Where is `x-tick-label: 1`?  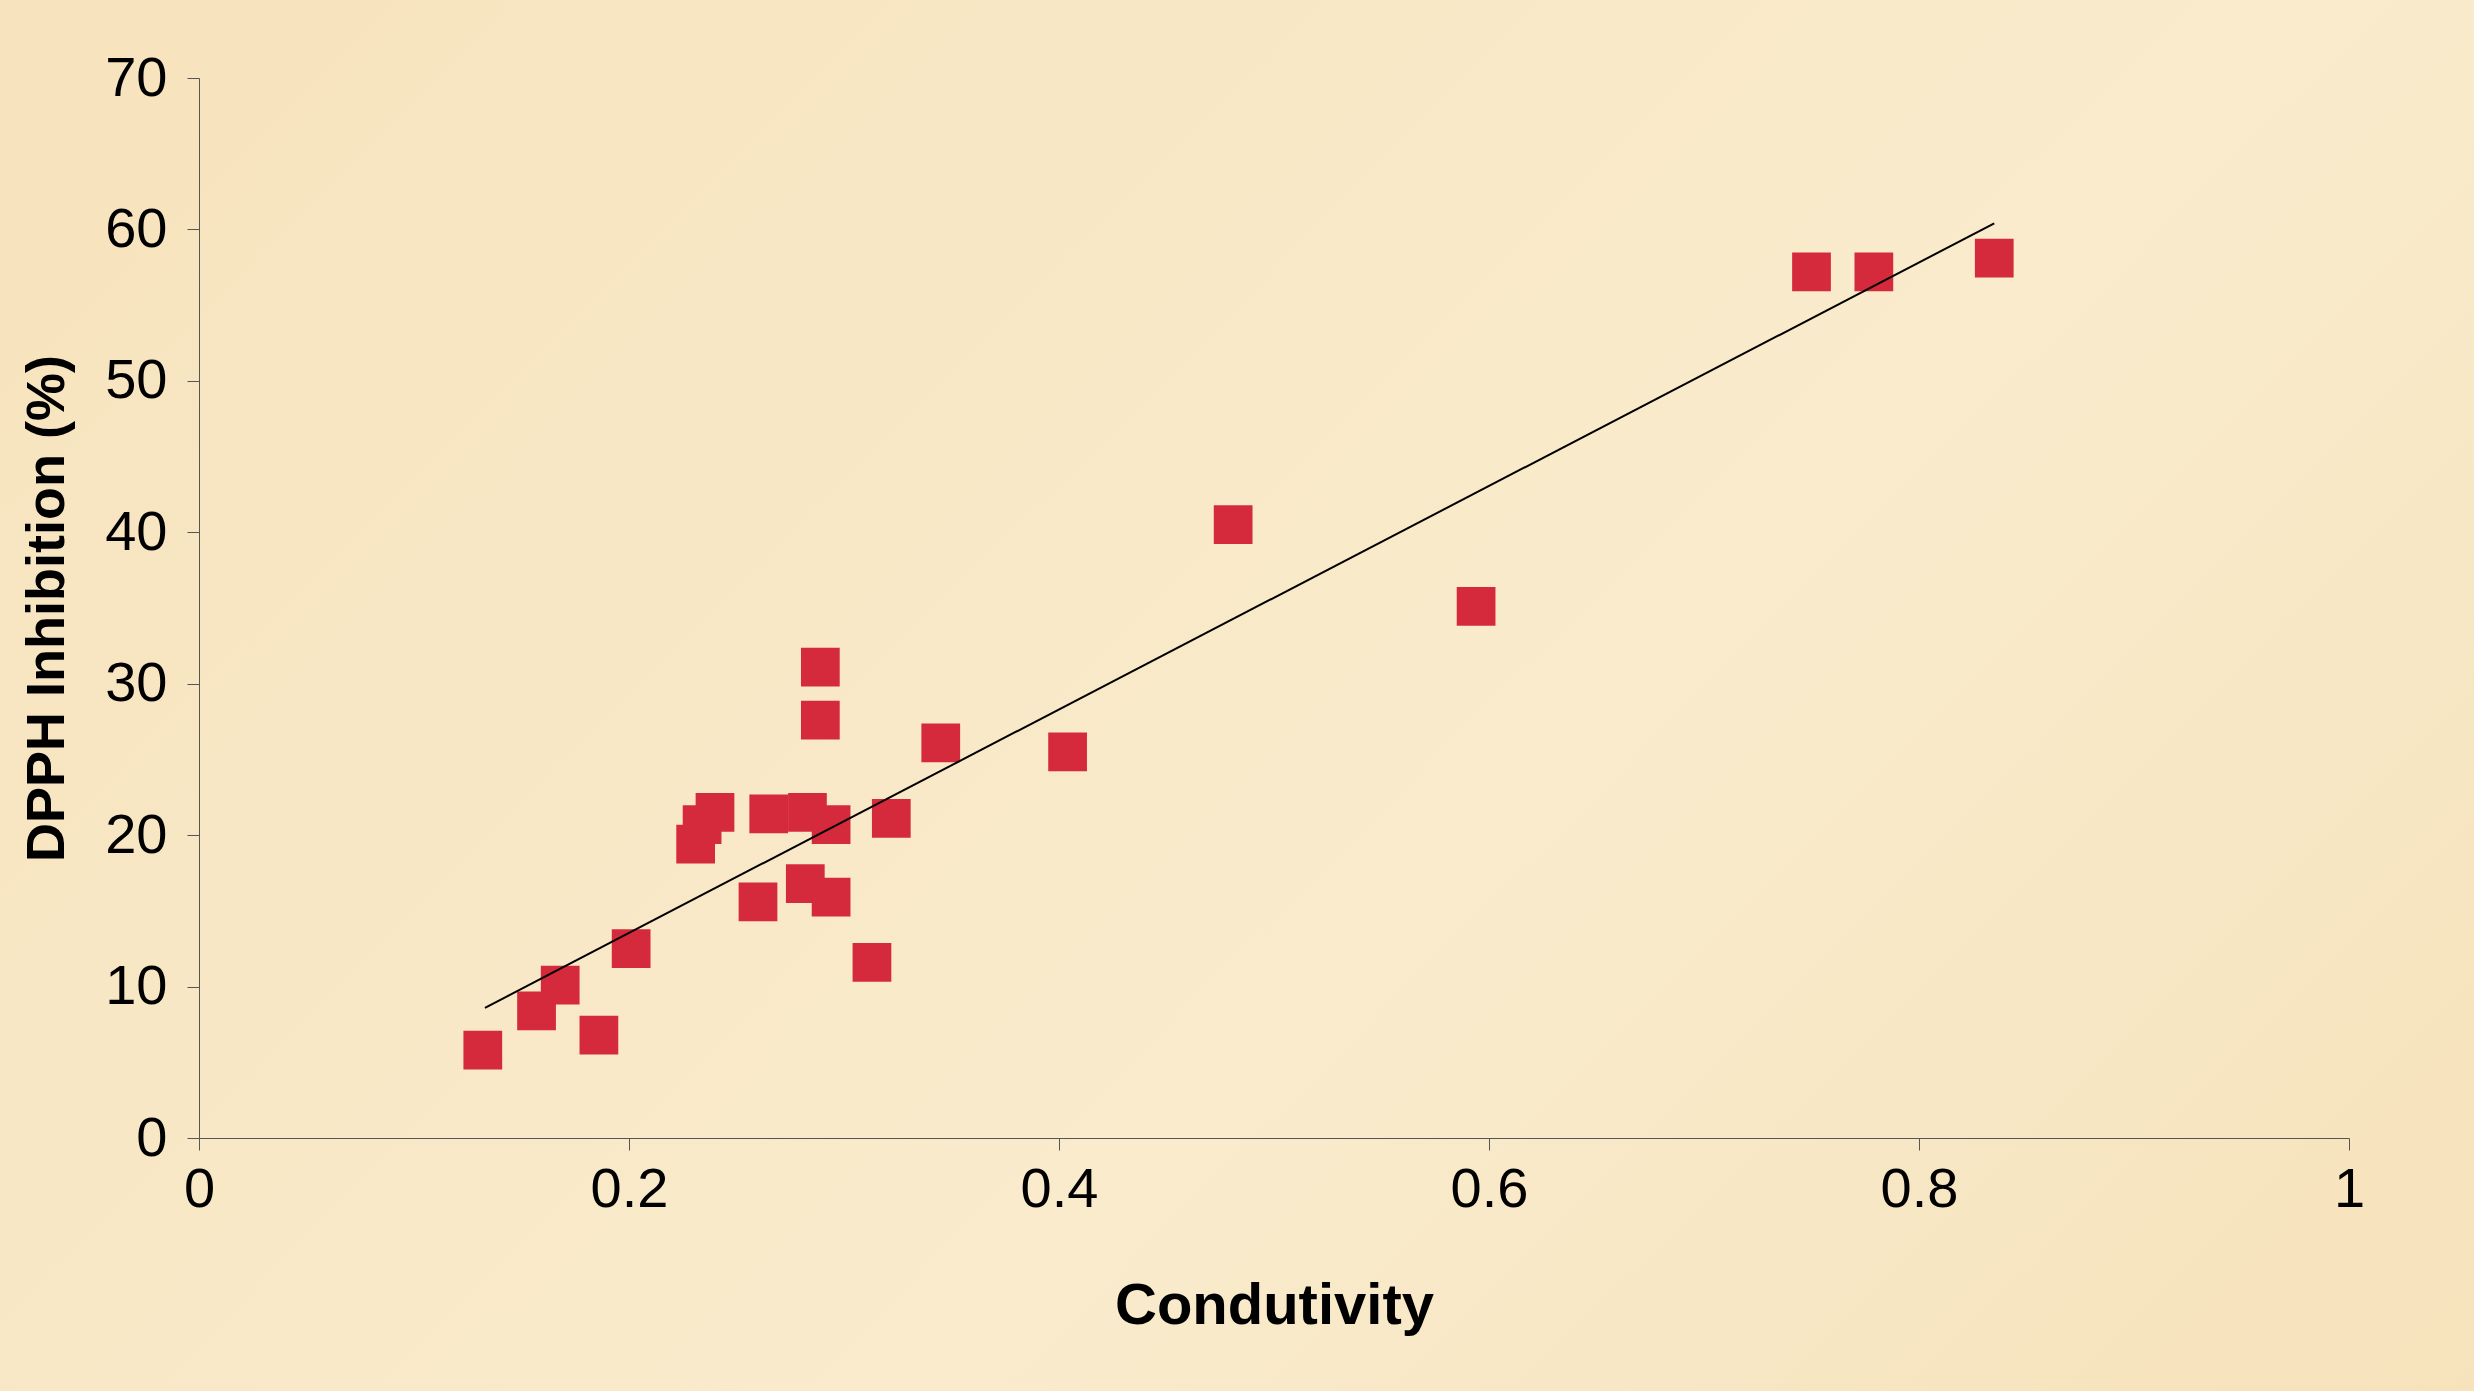 x-tick-label: 1 is located at coordinates (2349, 1187).